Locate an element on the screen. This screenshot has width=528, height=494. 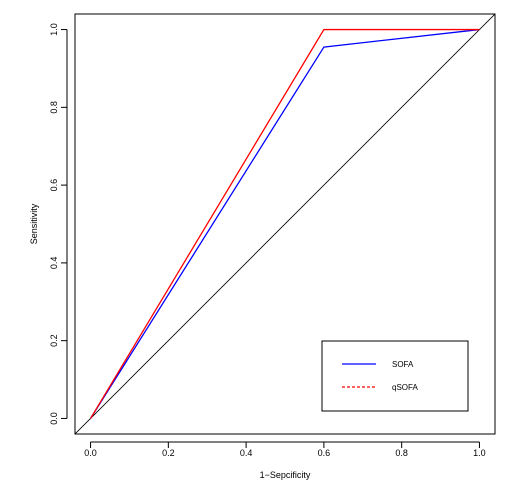
y-tick-label: 0.6 is located at coordinates (54, 185).